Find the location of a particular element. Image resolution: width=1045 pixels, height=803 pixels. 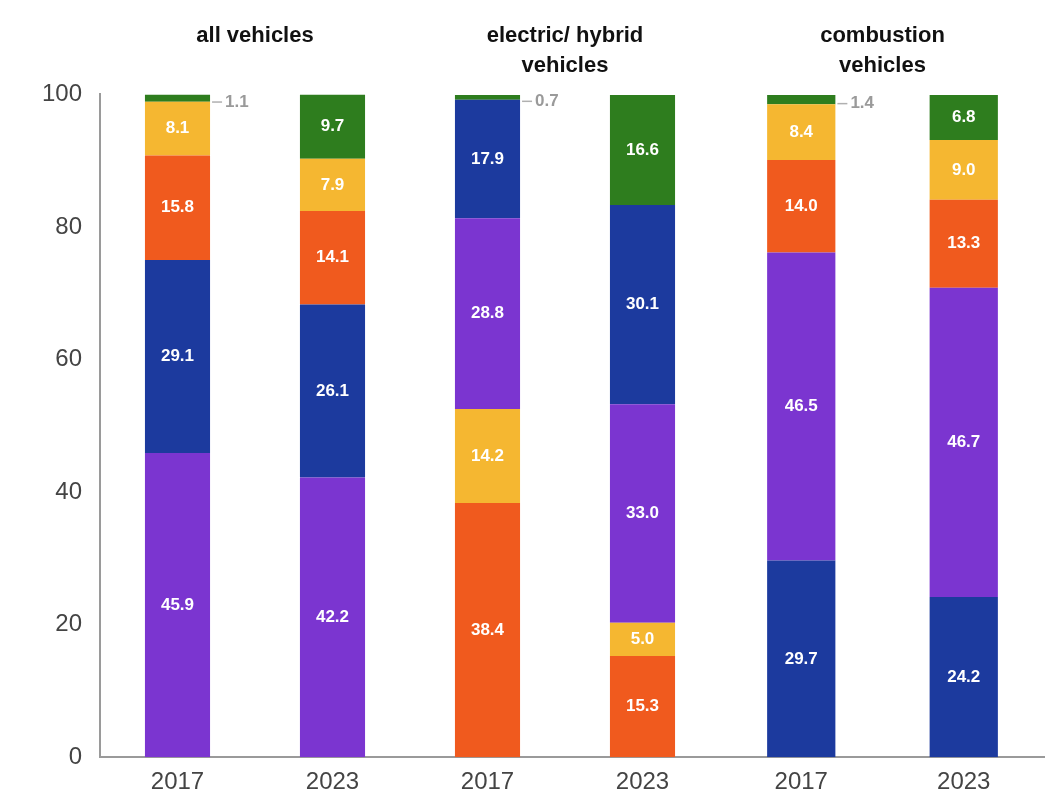

data-label: 28.8 is located at coordinates (487, 313).